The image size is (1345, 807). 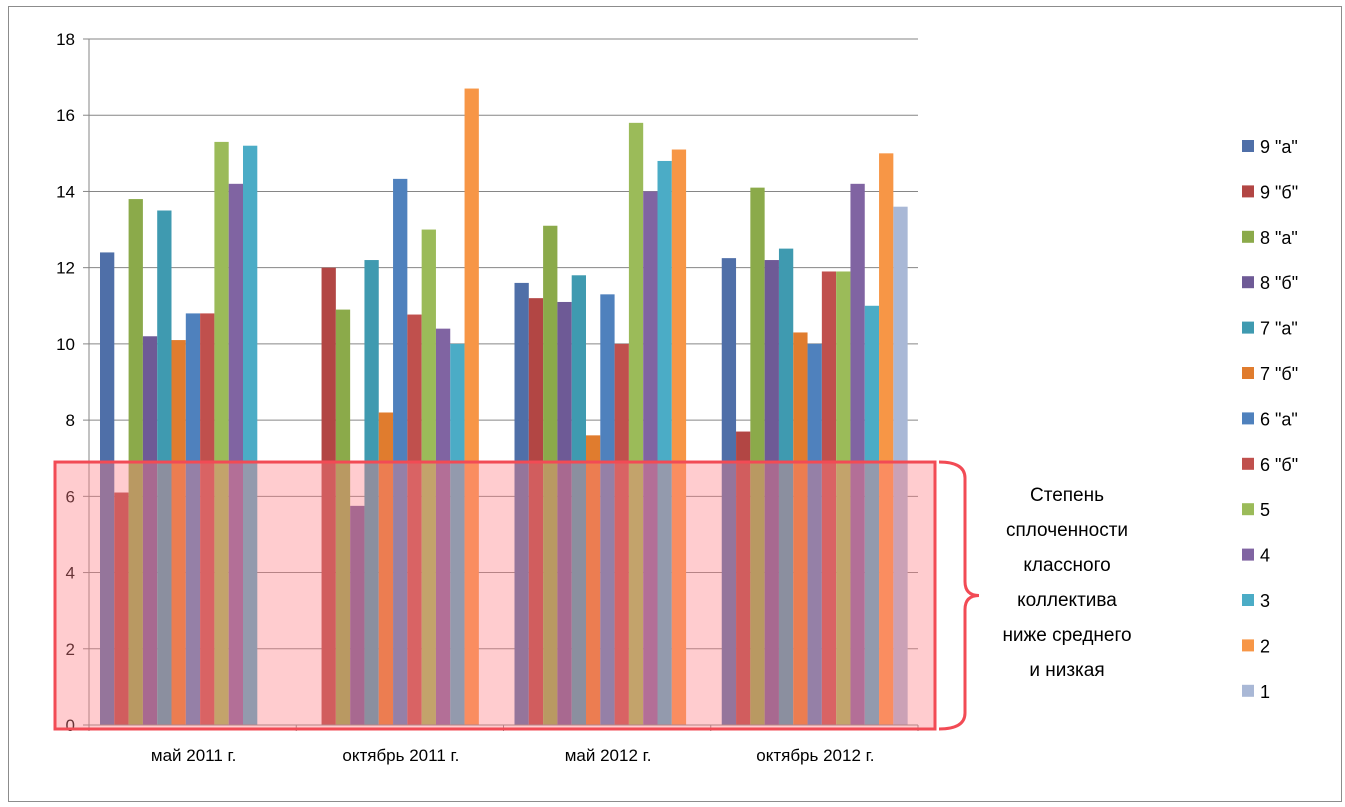 What do you see at coordinates (400, 755) in the screenshot?
I see `x-tick-label: октябрь 2011 г.` at bounding box center [400, 755].